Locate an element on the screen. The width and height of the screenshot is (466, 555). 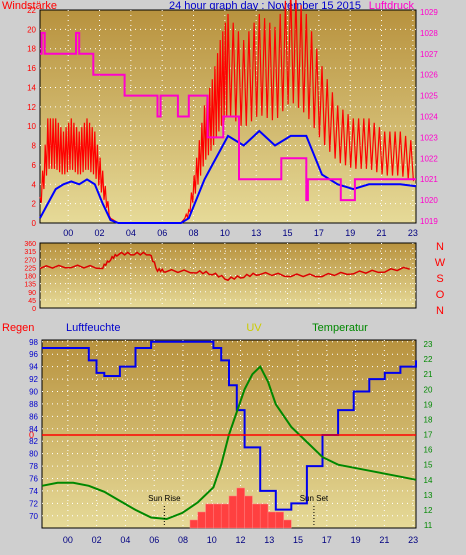
pressure-axis-title: Luftdruck is located at coordinates (392, 6).